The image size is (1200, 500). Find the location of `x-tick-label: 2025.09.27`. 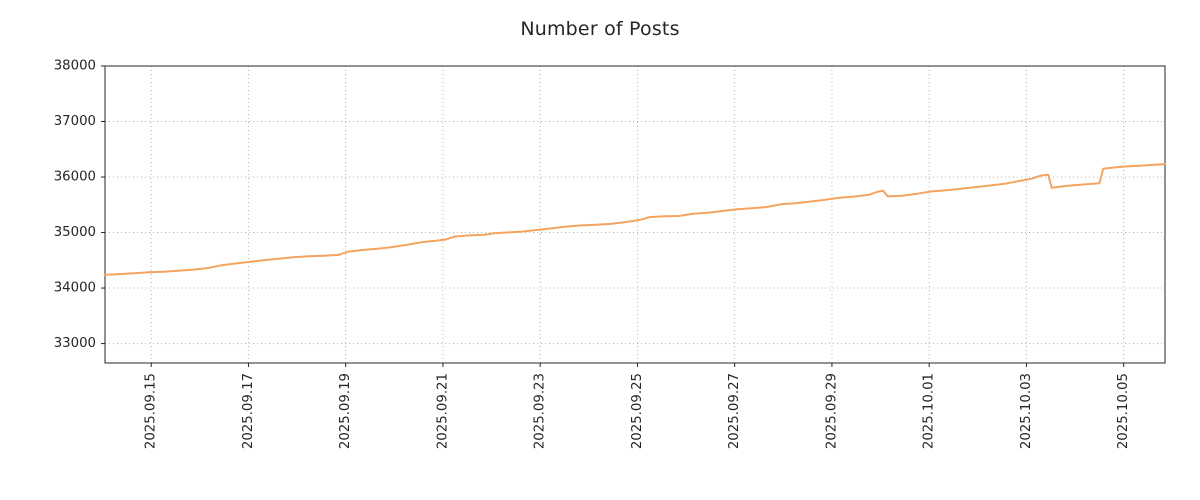

x-tick-label: 2025.09.27 is located at coordinates (734, 411).